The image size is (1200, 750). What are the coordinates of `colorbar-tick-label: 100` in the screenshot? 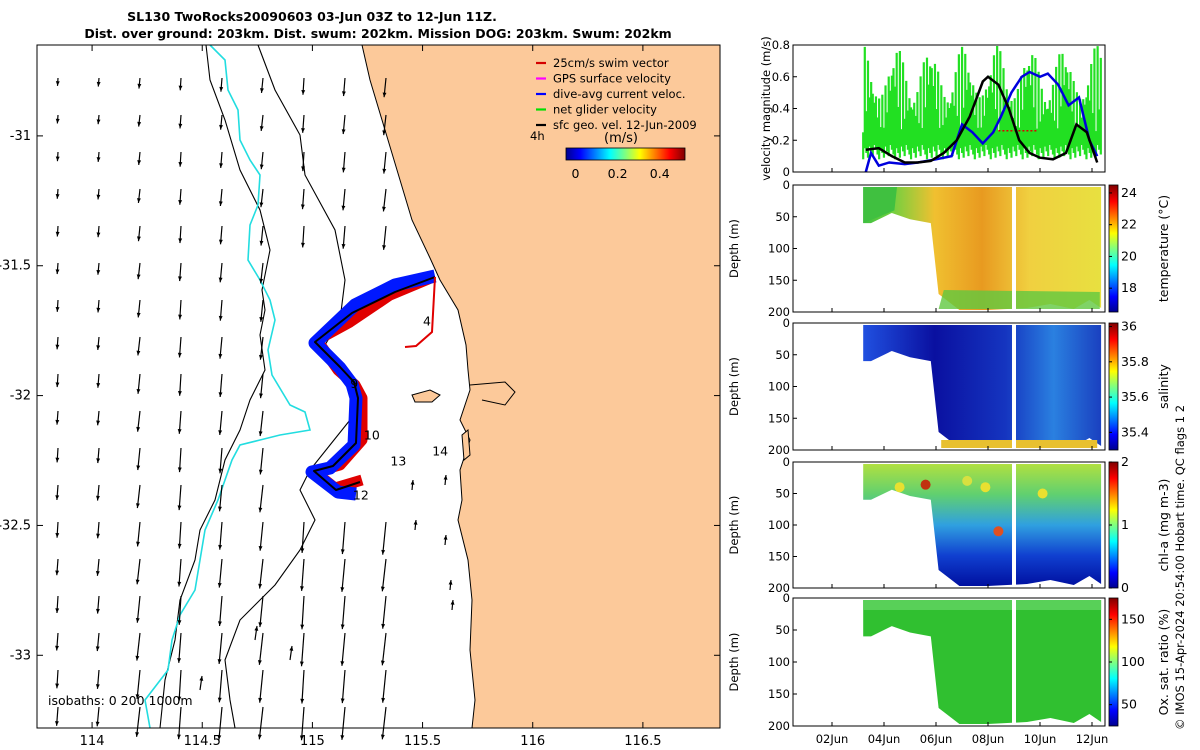 It's located at (1133, 661).